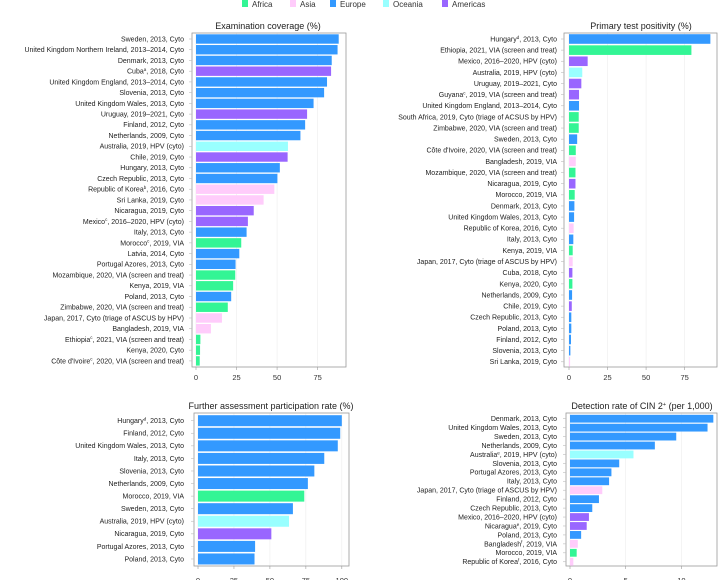 The image size is (720, 580). What do you see at coordinates (114, 115) in the screenshot?
I see `bar-label-name: Uruguay` at bounding box center [114, 115].